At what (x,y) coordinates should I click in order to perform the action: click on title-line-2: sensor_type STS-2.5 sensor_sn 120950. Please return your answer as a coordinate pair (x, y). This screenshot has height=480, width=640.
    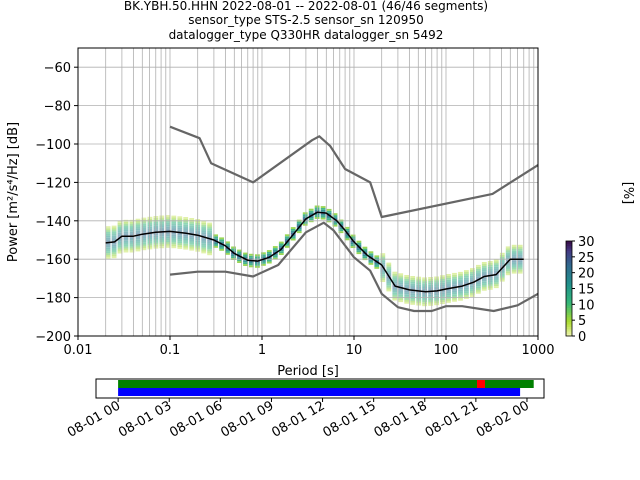
    Looking at the image, I should click on (305, 20).